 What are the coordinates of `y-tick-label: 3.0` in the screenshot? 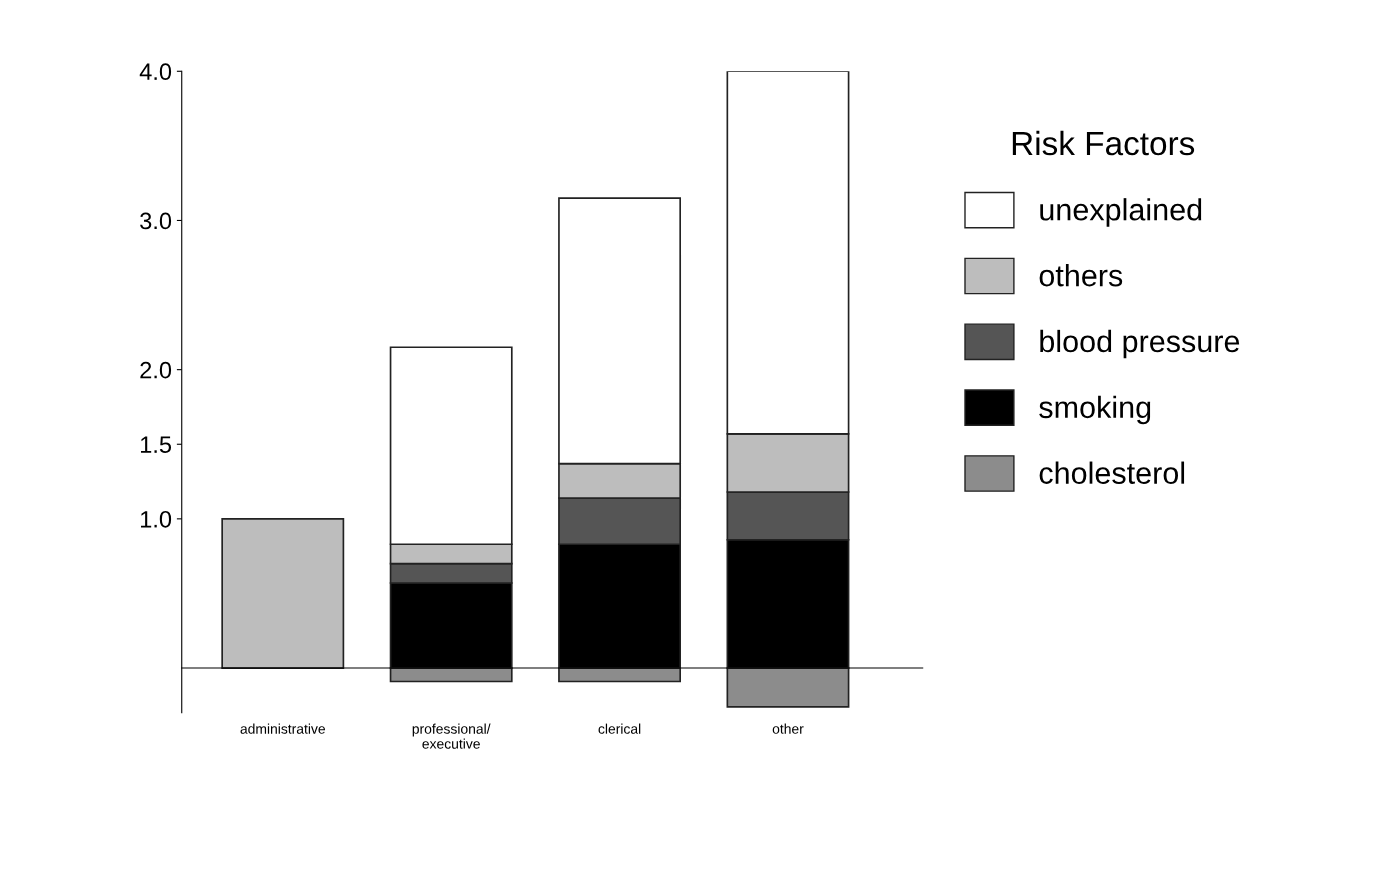 It's located at (156, 221).